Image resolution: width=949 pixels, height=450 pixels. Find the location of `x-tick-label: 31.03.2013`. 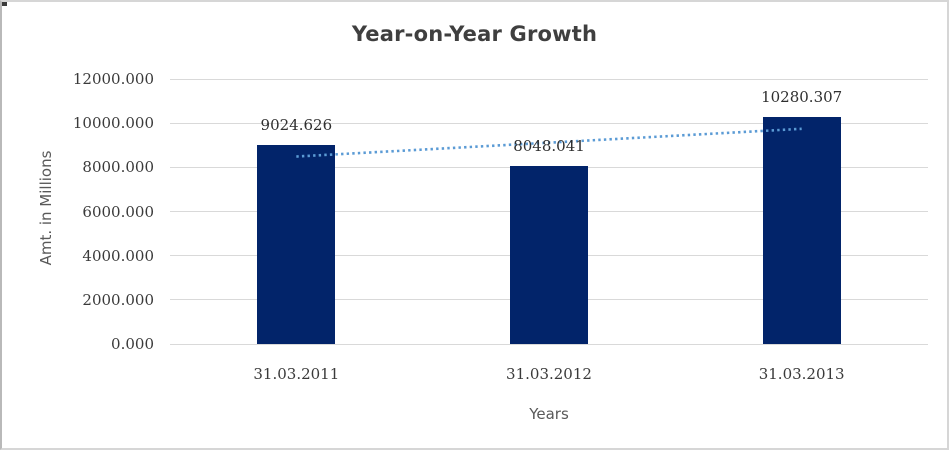

x-tick-label: 31.03.2013 is located at coordinates (801, 374).